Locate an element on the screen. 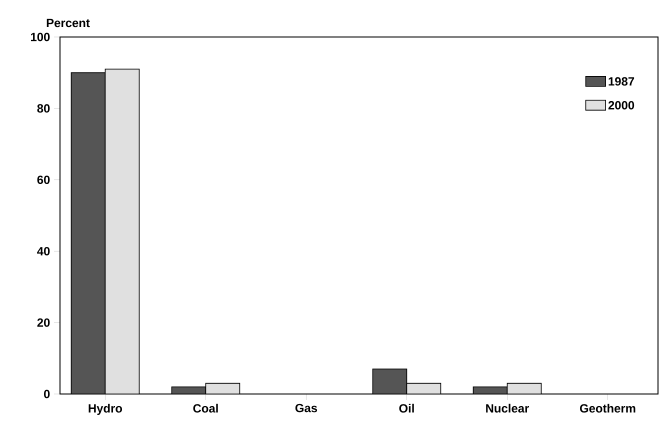 The image size is (659, 427). y-tick-label: 40 is located at coordinates (43, 251).